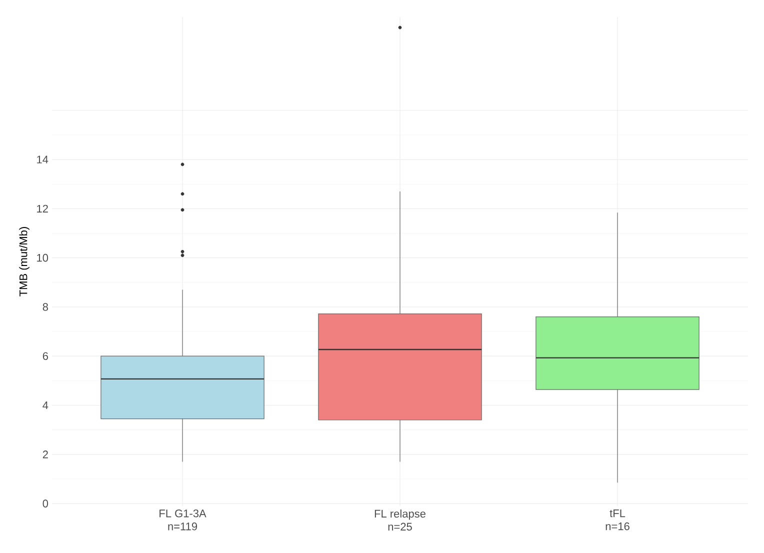 The image size is (764, 553). I want to click on y-tick-label: 4, so click(45, 405).